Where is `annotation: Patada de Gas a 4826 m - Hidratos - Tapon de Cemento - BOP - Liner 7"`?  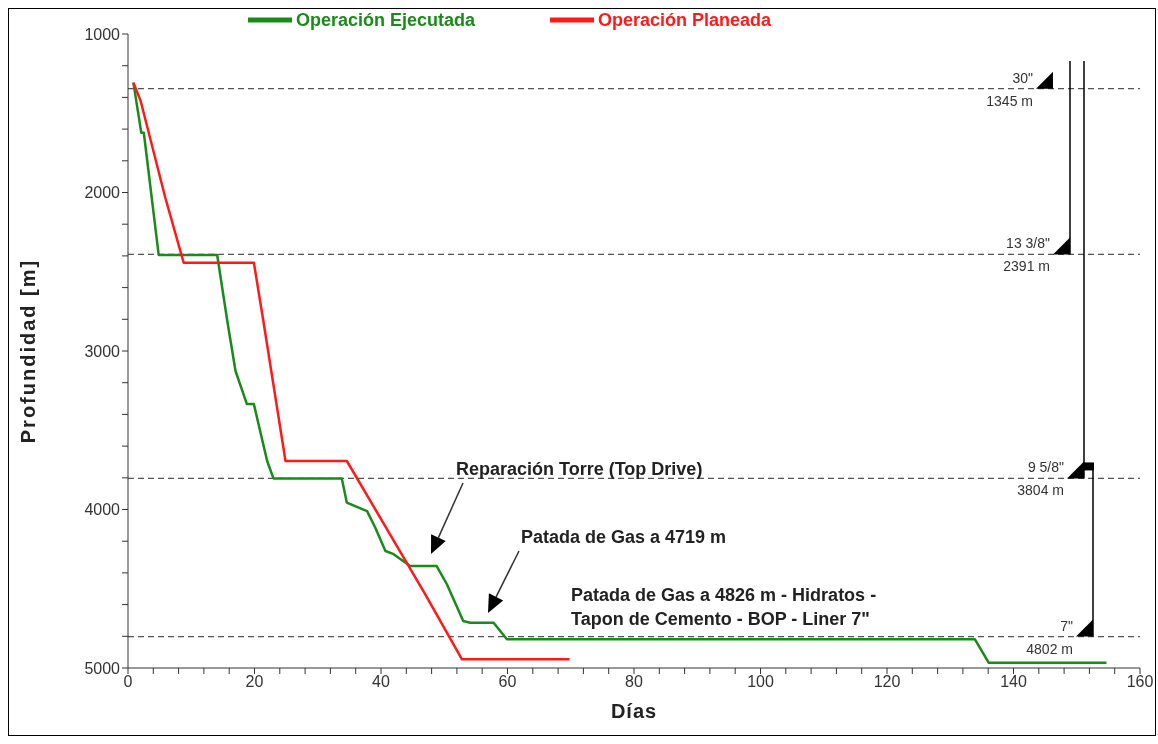 annotation: Patada de Gas a 4826 m - Hidratos - Tapon de Cemento - BOP - Liner 7" is located at coordinates (724, 607).